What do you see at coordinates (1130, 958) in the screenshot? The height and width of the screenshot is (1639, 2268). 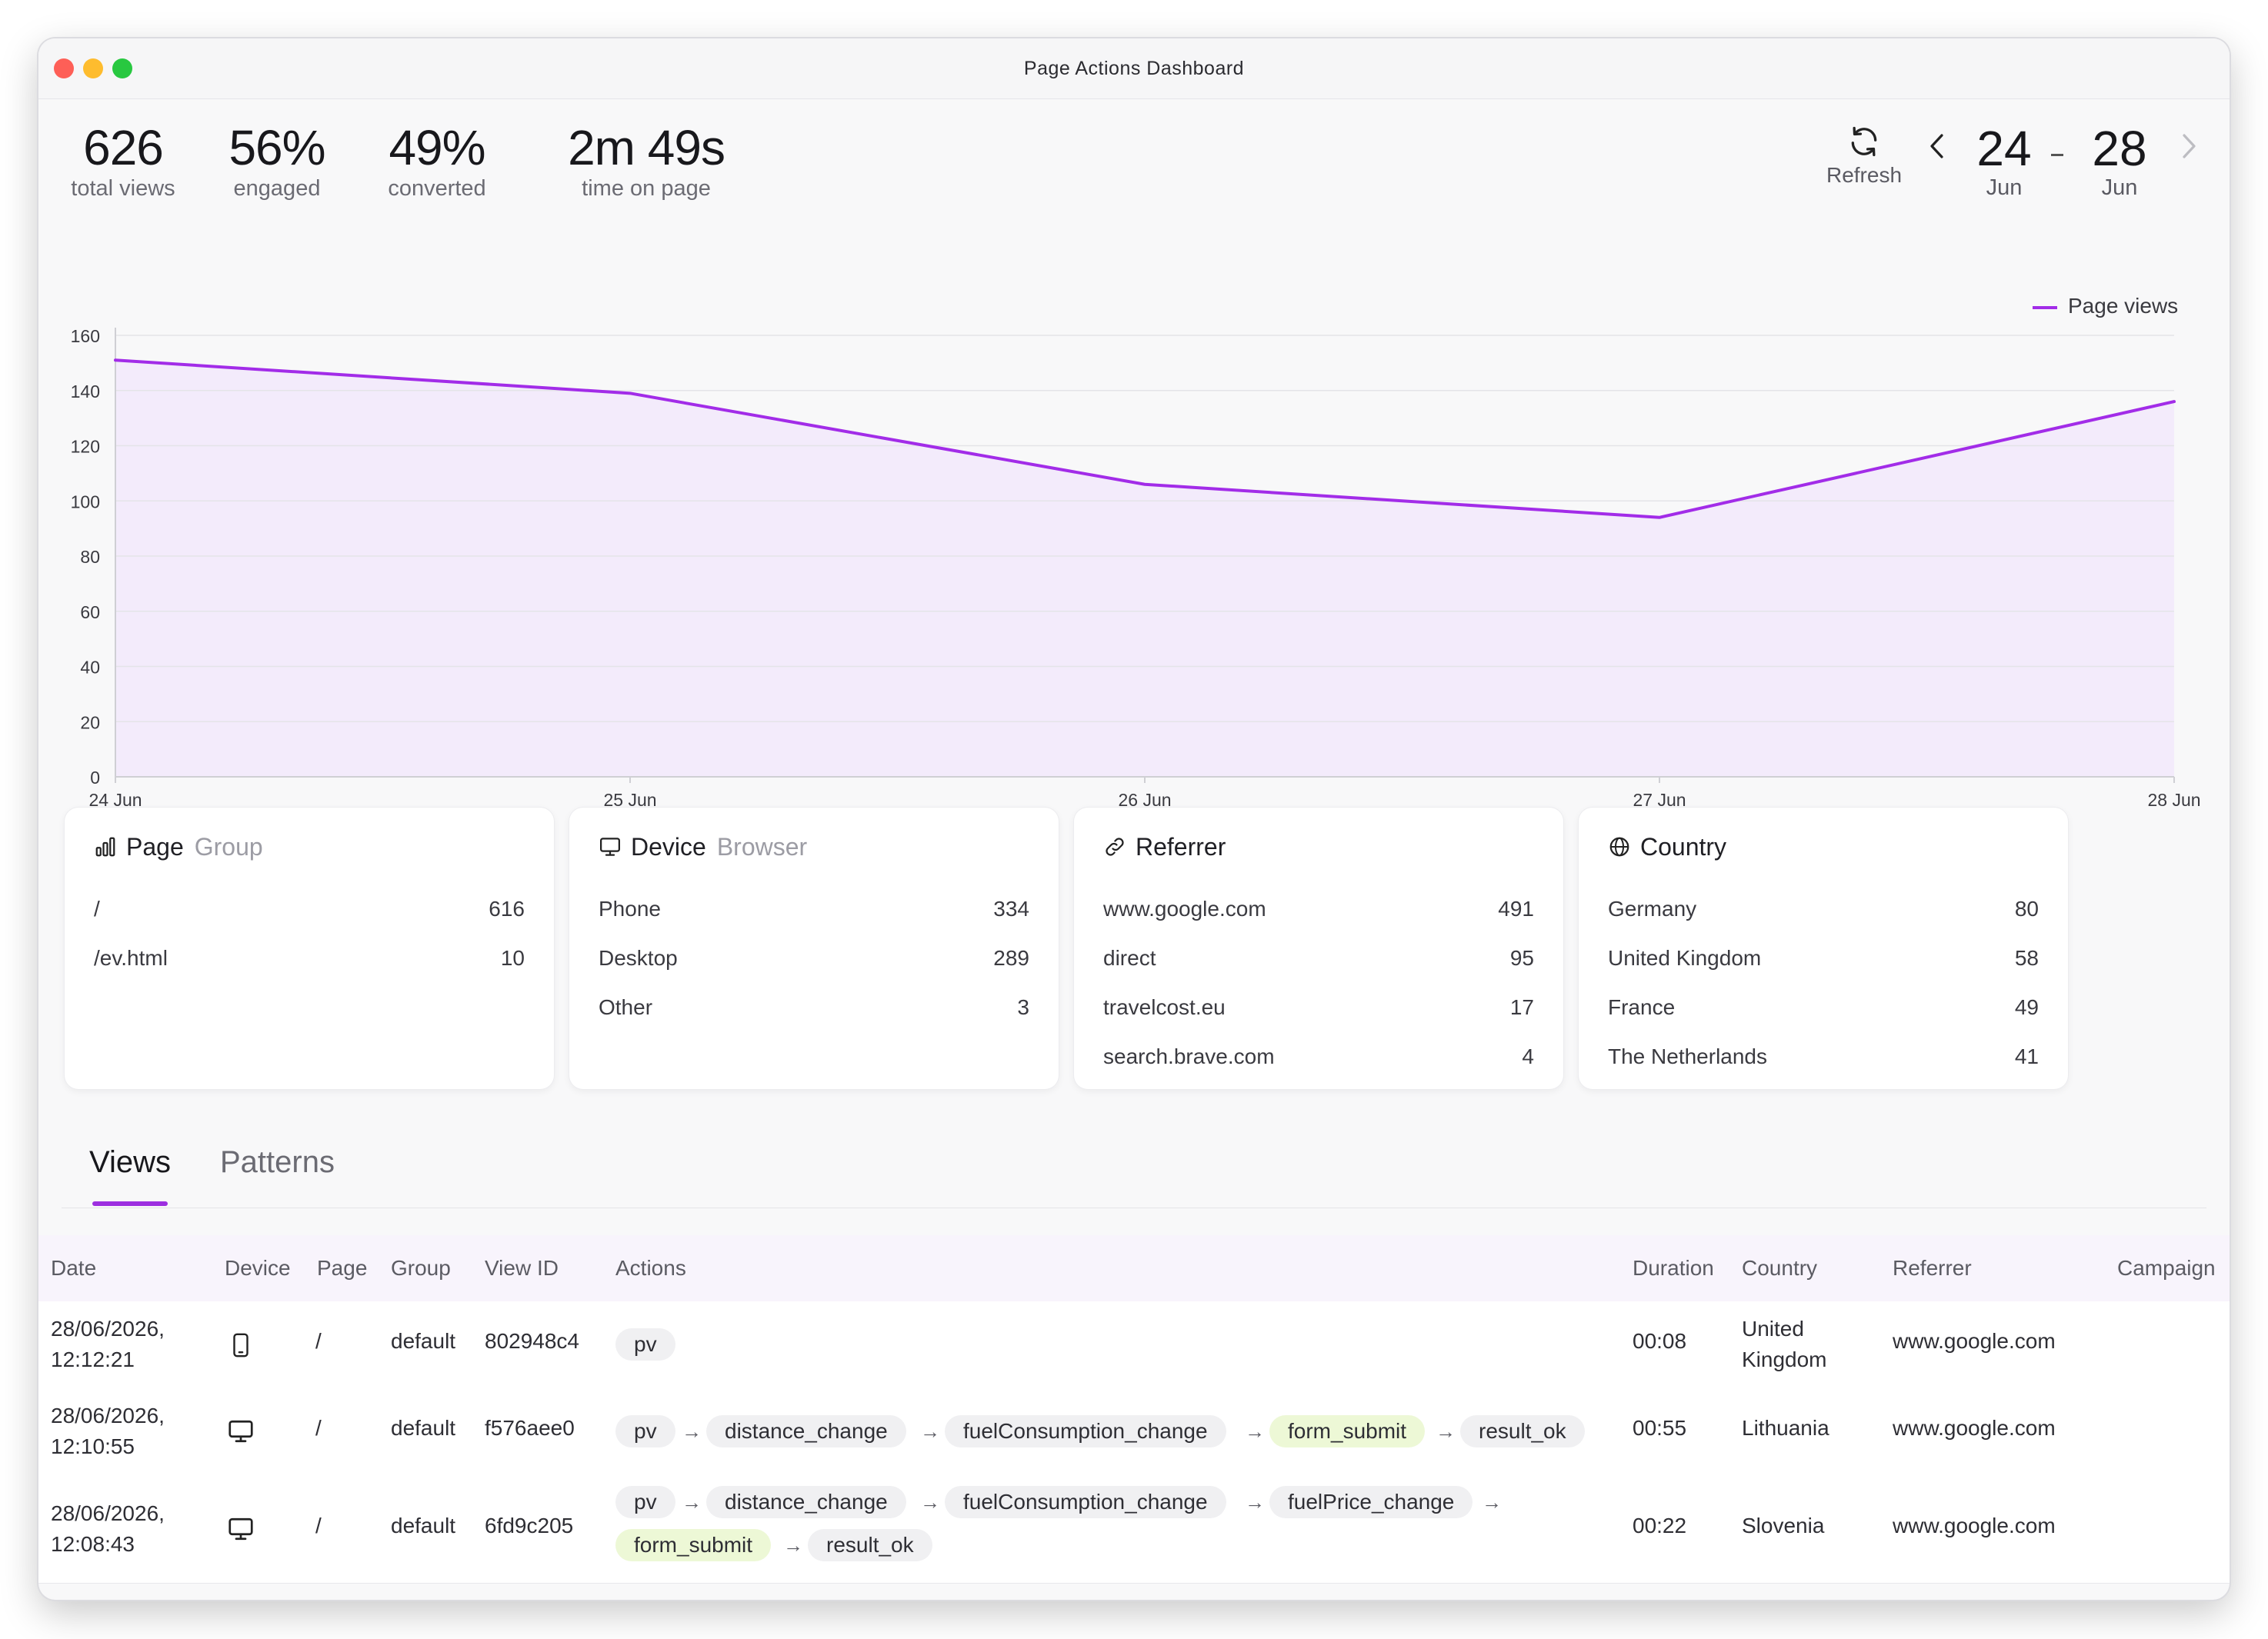 I see `row-label: direct` at bounding box center [1130, 958].